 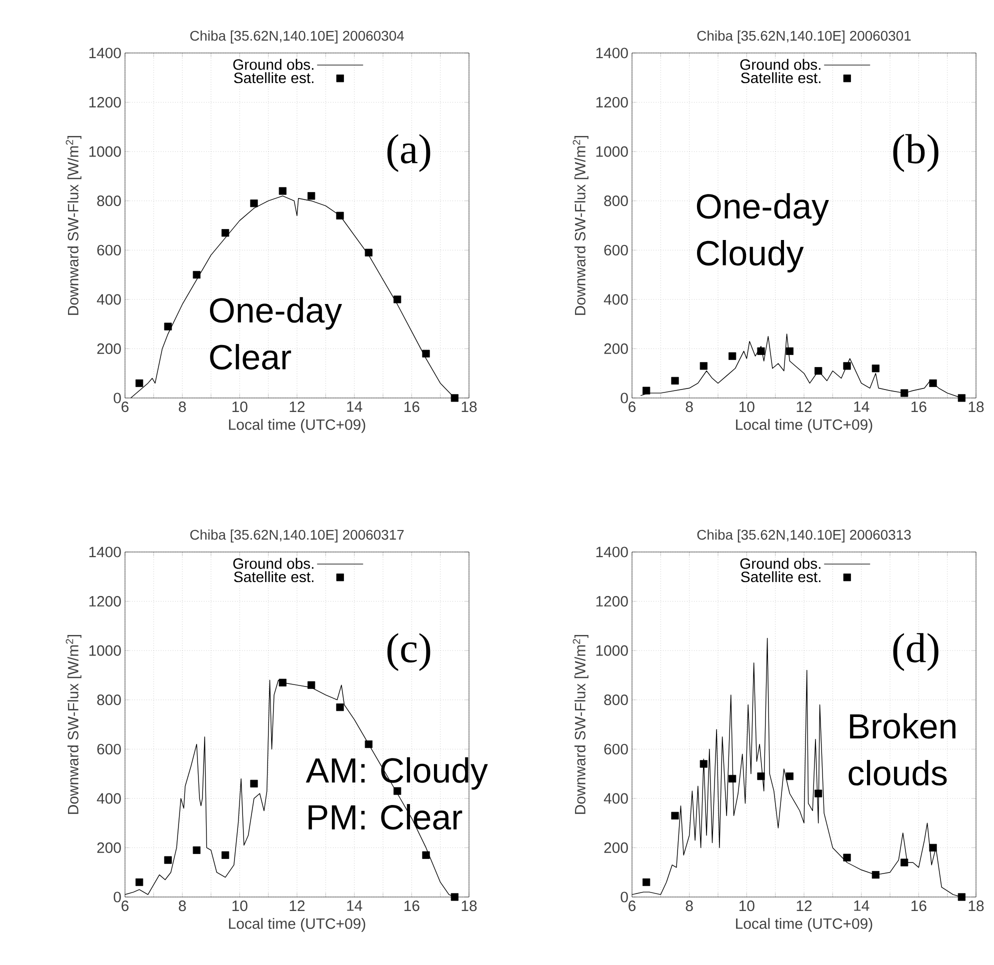 What do you see at coordinates (804, 37) in the screenshot?
I see `chart-title: Chiba [35.62N,140.10E] 20060301` at bounding box center [804, 37].